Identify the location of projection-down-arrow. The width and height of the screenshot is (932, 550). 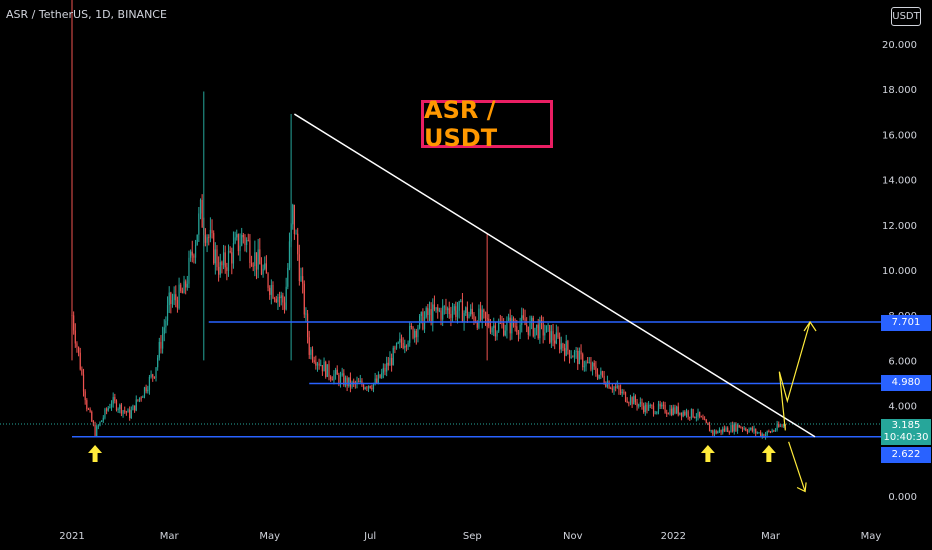
(797, 466).